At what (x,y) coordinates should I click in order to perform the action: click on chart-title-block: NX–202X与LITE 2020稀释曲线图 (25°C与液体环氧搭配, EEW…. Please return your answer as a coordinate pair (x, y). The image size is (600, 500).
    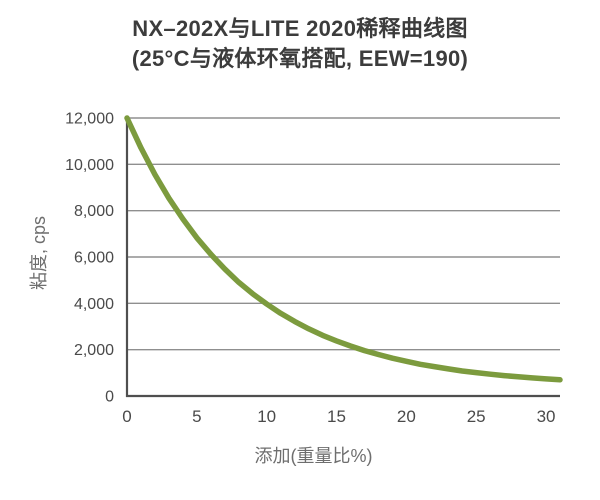
    Looking at the image, I should click on (300, 44).